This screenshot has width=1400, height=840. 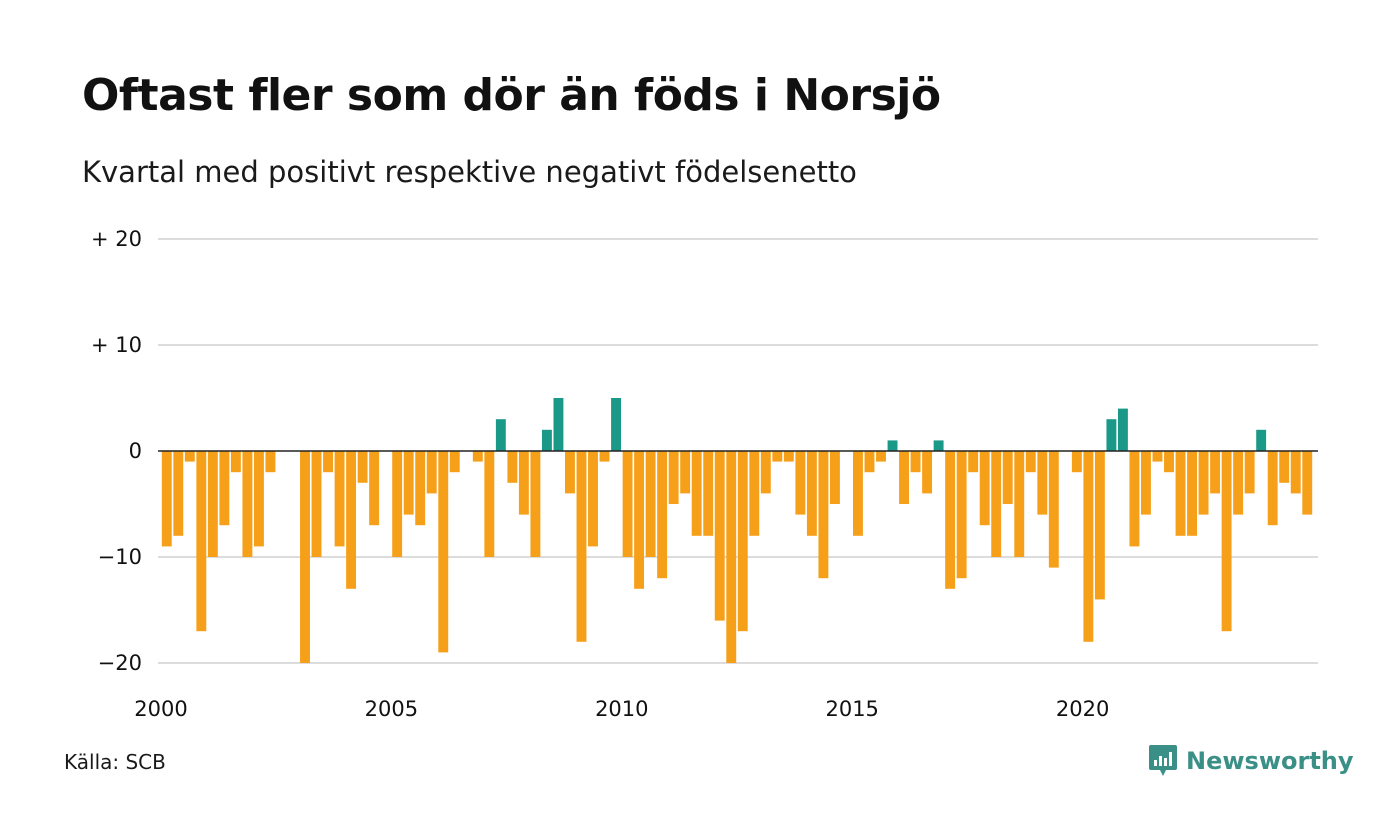 What do you see at coordinates (120, 663) in the screenshot?
I see `y-tick-label: −20` at bounding box center [120, 663].